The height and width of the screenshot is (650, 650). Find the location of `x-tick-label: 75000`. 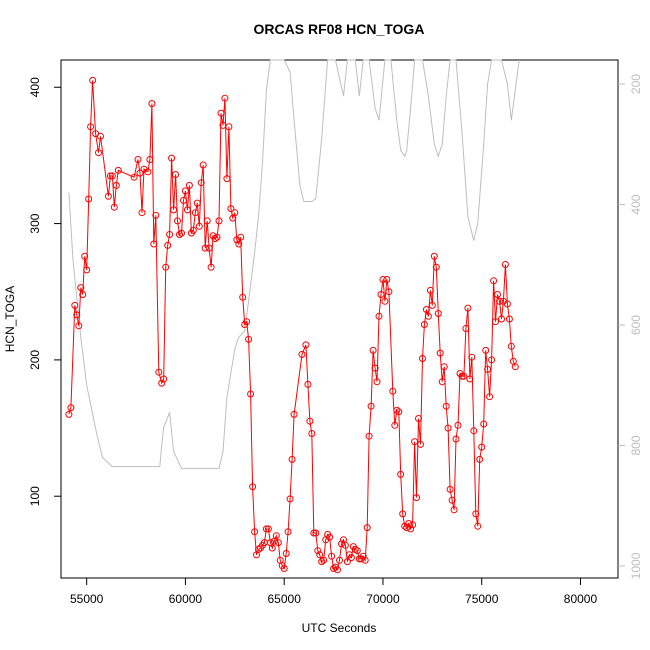

x-tick-label: 75000 is located at coordinates (482, 599).